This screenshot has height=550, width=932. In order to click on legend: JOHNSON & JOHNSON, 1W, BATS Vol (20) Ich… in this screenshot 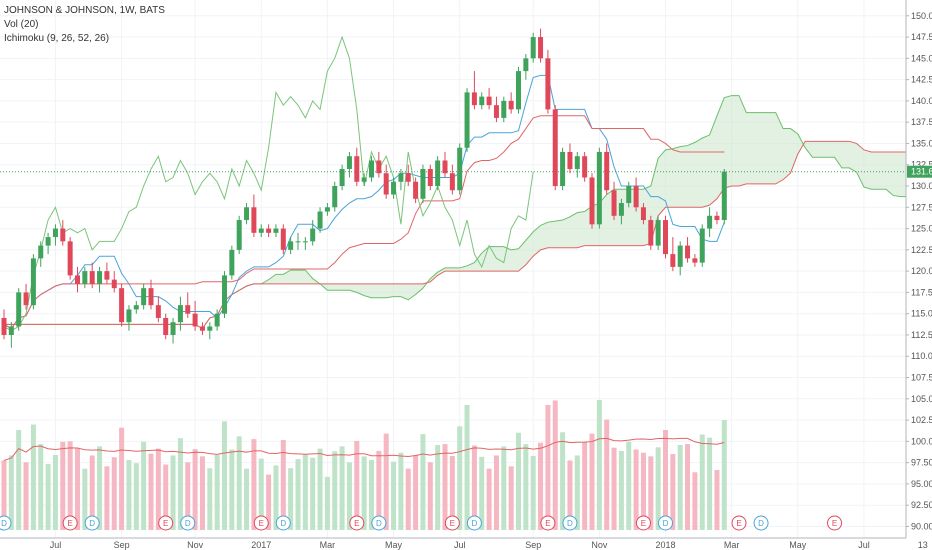, I will do `click(84, 25)`.